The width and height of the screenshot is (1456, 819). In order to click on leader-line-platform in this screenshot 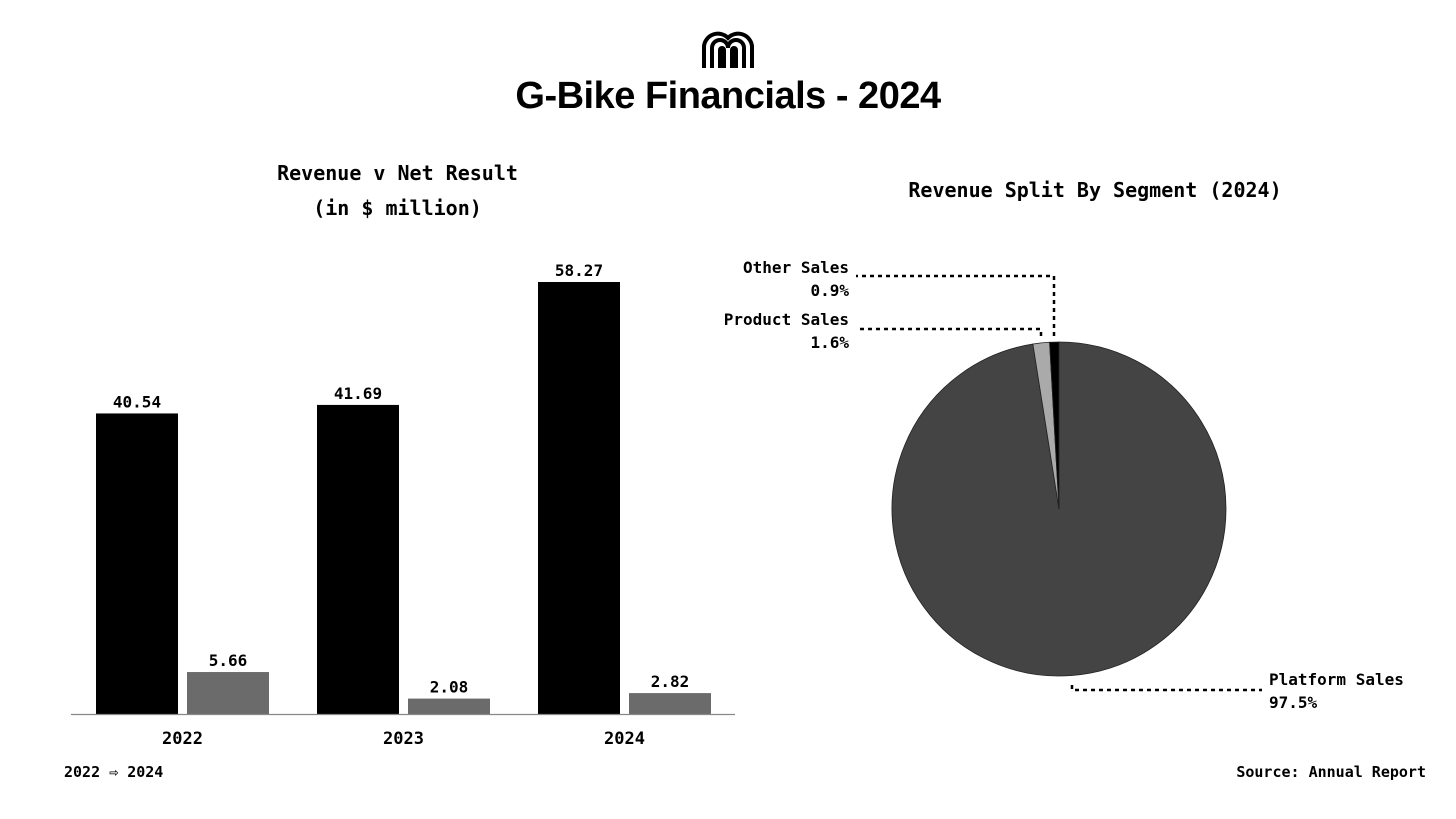, I will do `click(1166, 688)`.